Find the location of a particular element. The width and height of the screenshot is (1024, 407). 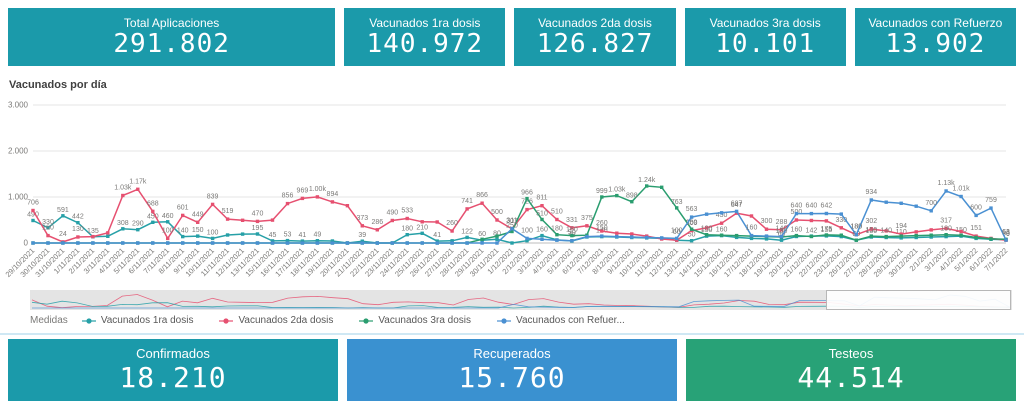

legend-item-2da-dosis: Vacunados 2da dosis is located at coordinates (276, 320).